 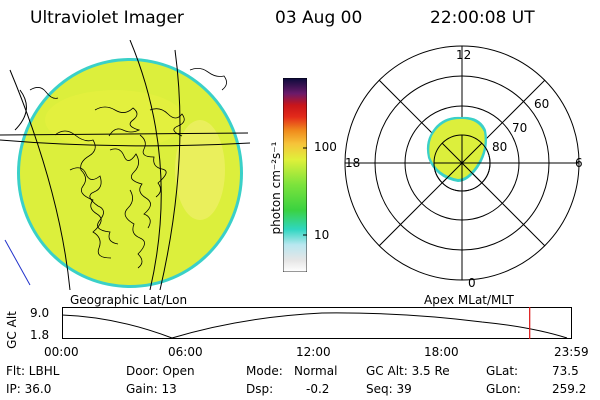 I want to click on apex-panel-label: Apex MLat/MLT, so click(x=469, y=300).